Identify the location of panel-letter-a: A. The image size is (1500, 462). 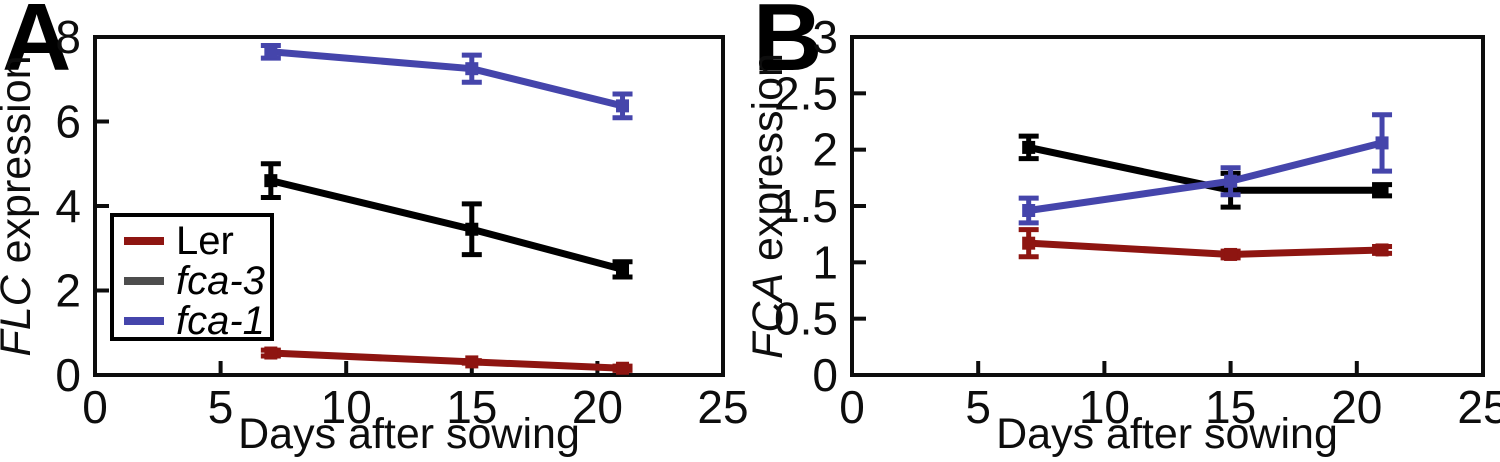
(37, 45).